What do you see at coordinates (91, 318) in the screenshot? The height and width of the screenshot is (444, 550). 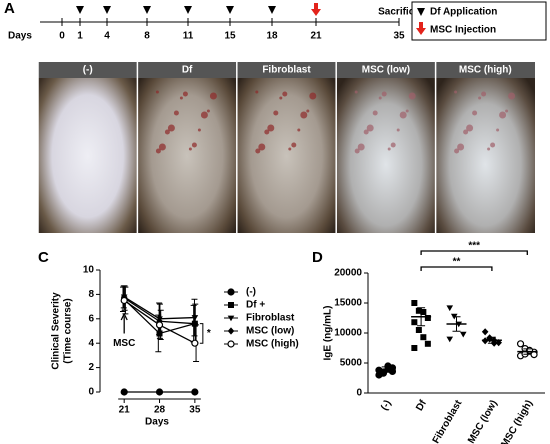 I see `y-tick-label: 6` at bounding box center [91, 318].